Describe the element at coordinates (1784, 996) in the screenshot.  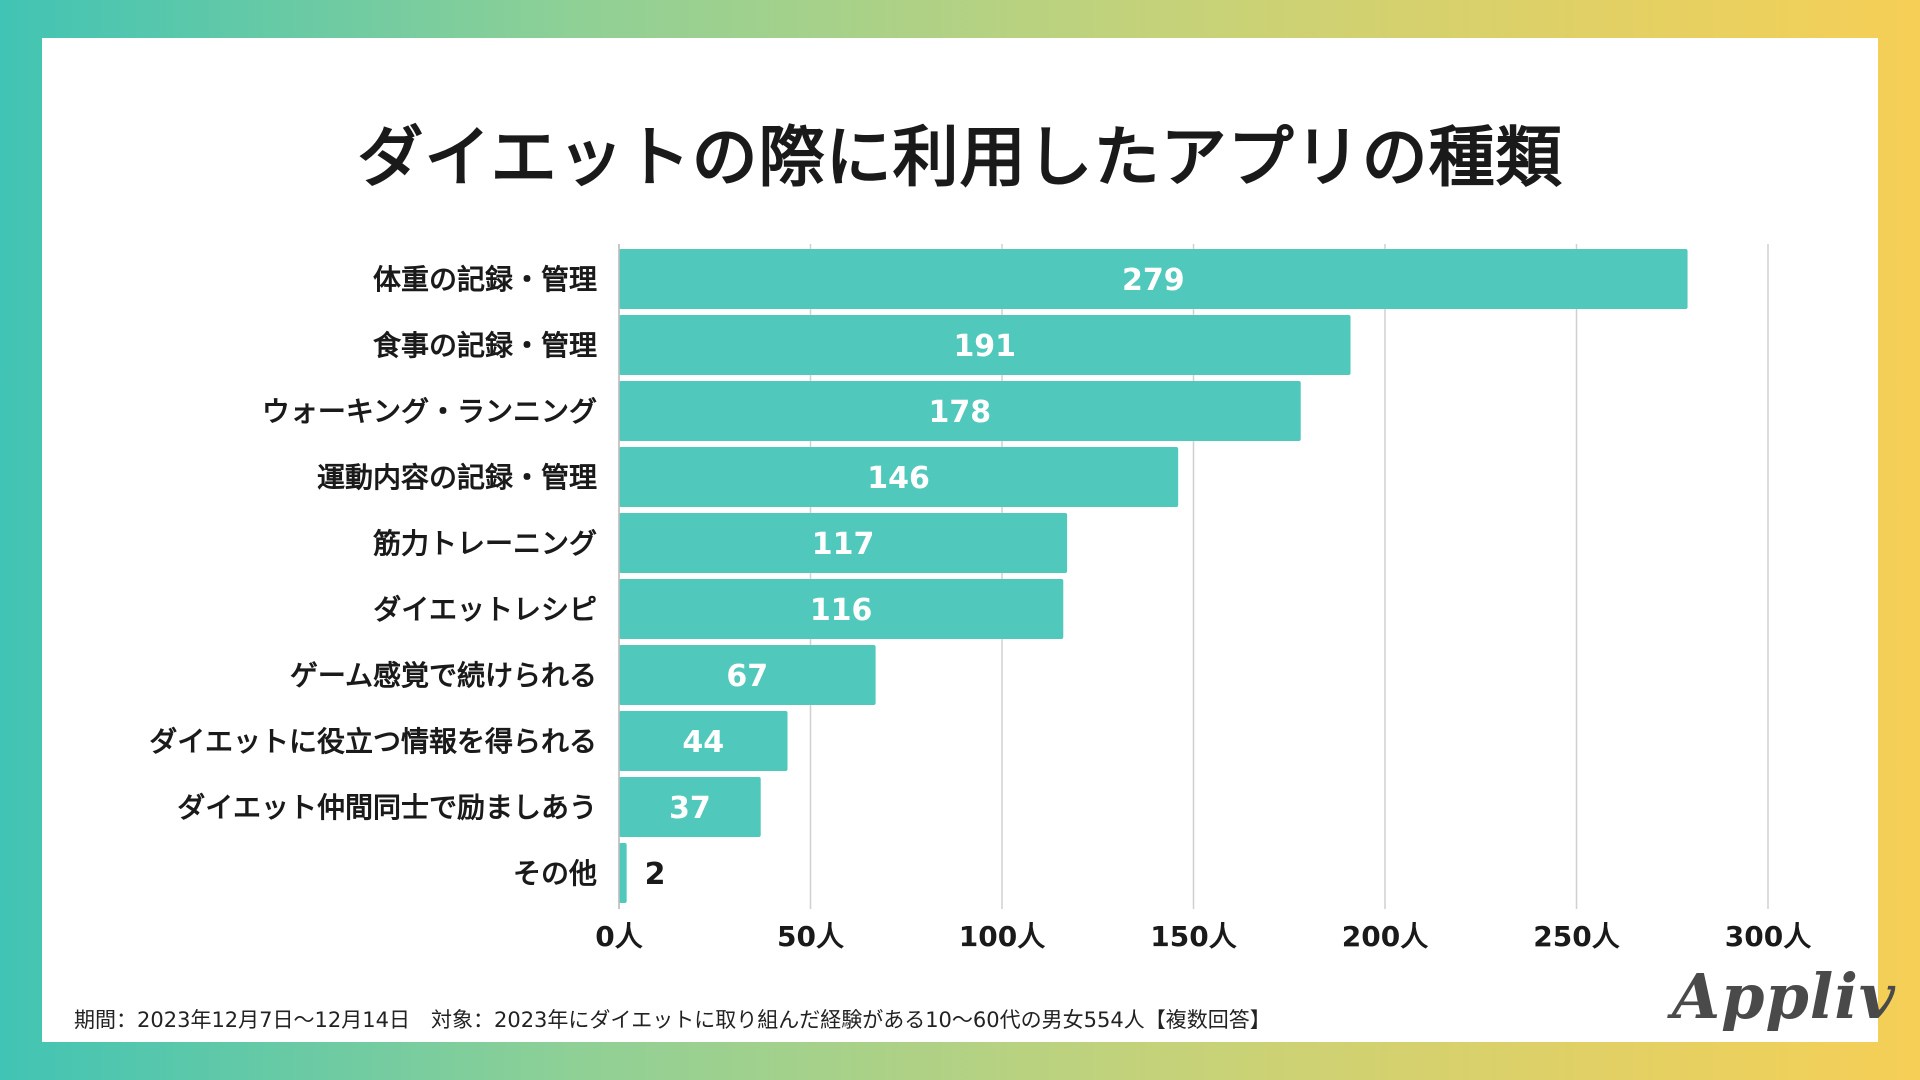
I see `applivo-logo: Appliv` at that location.